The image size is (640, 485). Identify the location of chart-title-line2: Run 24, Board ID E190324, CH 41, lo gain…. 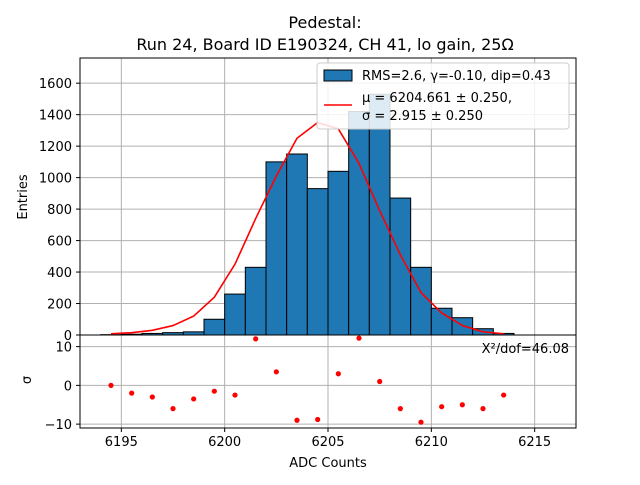
(324, 44).